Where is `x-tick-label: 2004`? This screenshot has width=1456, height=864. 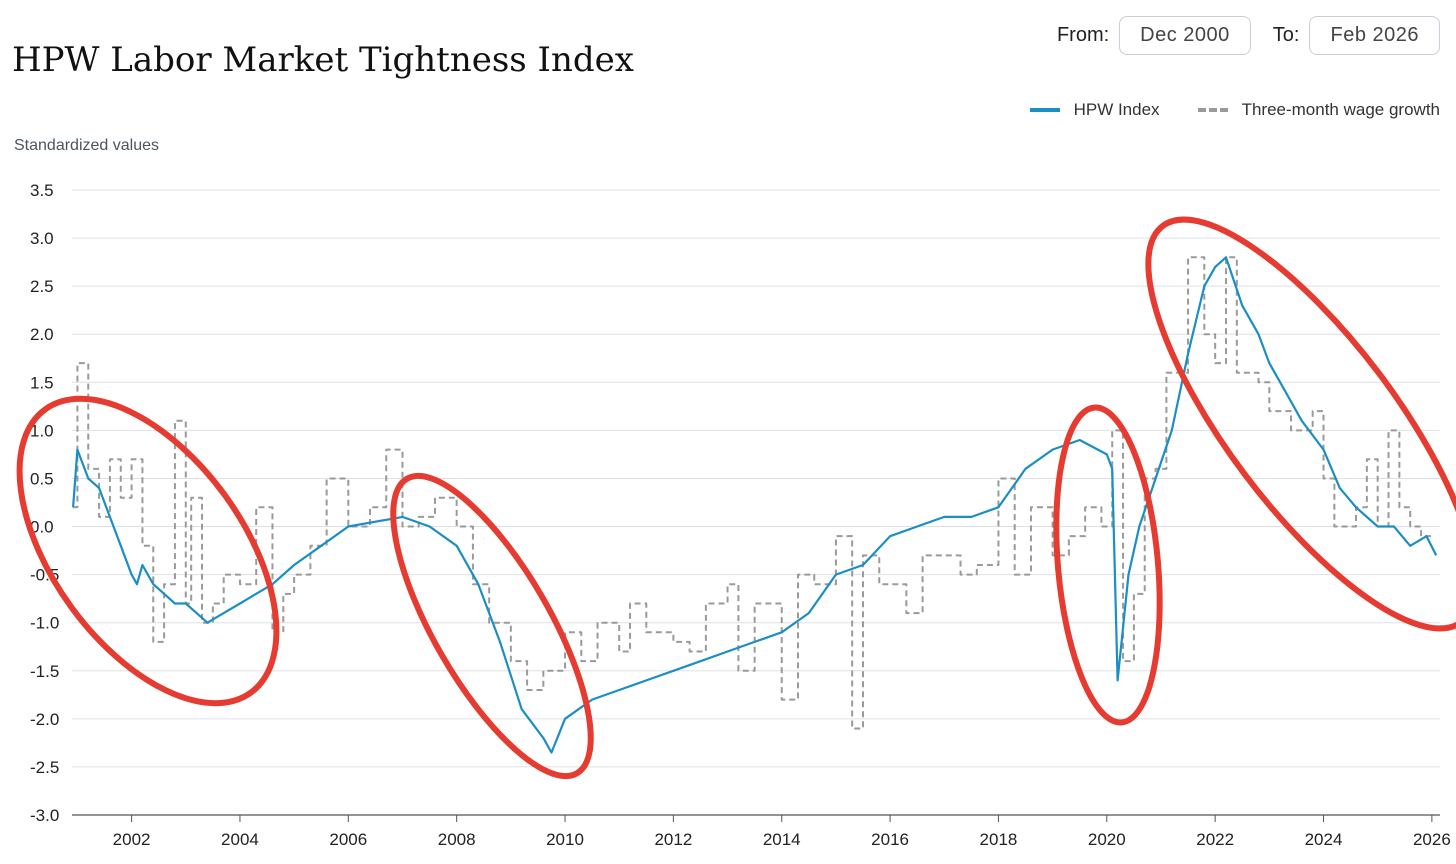 x-tick-label: 2004 is located at coordinates (240, 839).